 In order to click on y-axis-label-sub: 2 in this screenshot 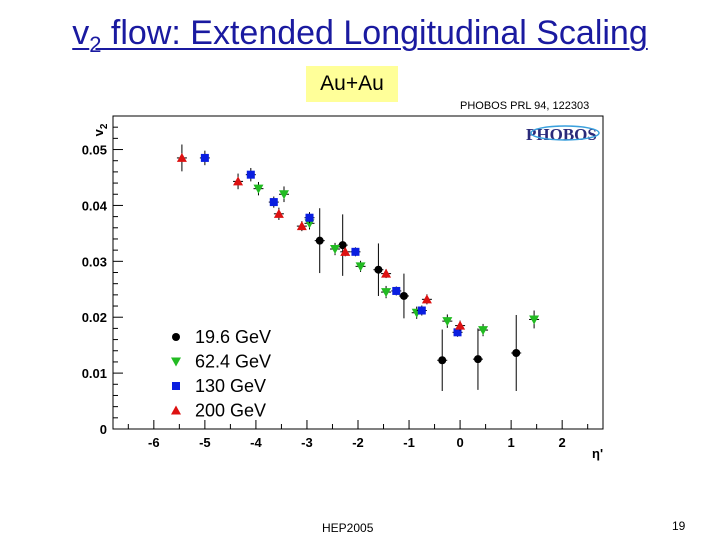, I will do `click(104, 126)`.